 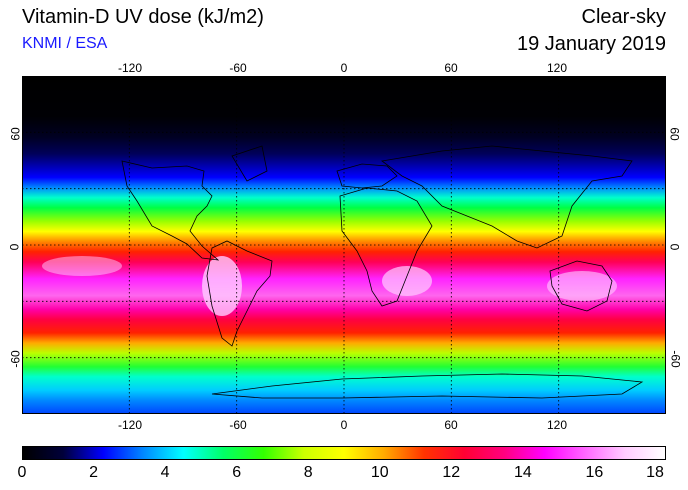 What do you see at coordinates (94, 472) in the screenshot?
I see `colorbar-tick-label: 2` at bounding box center [94, 472].